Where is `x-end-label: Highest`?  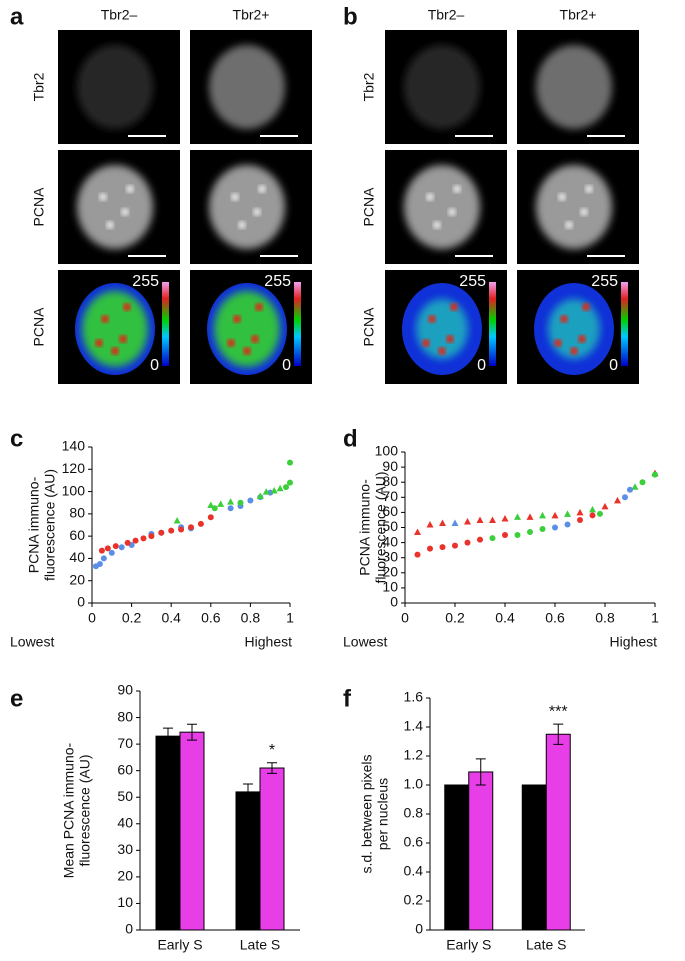
x-end-label: Highest is located at coordinates (634, 642).